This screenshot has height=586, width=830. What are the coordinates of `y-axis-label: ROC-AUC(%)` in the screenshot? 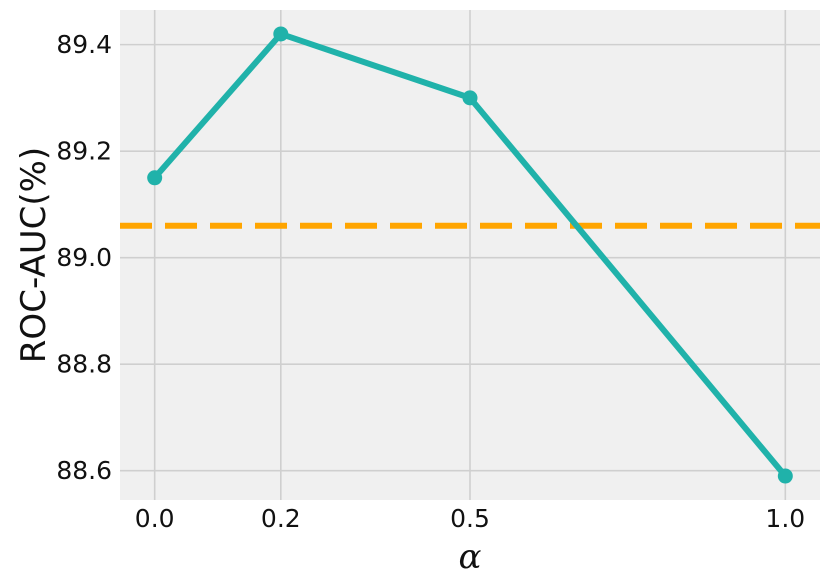 It's located at (34, 255).